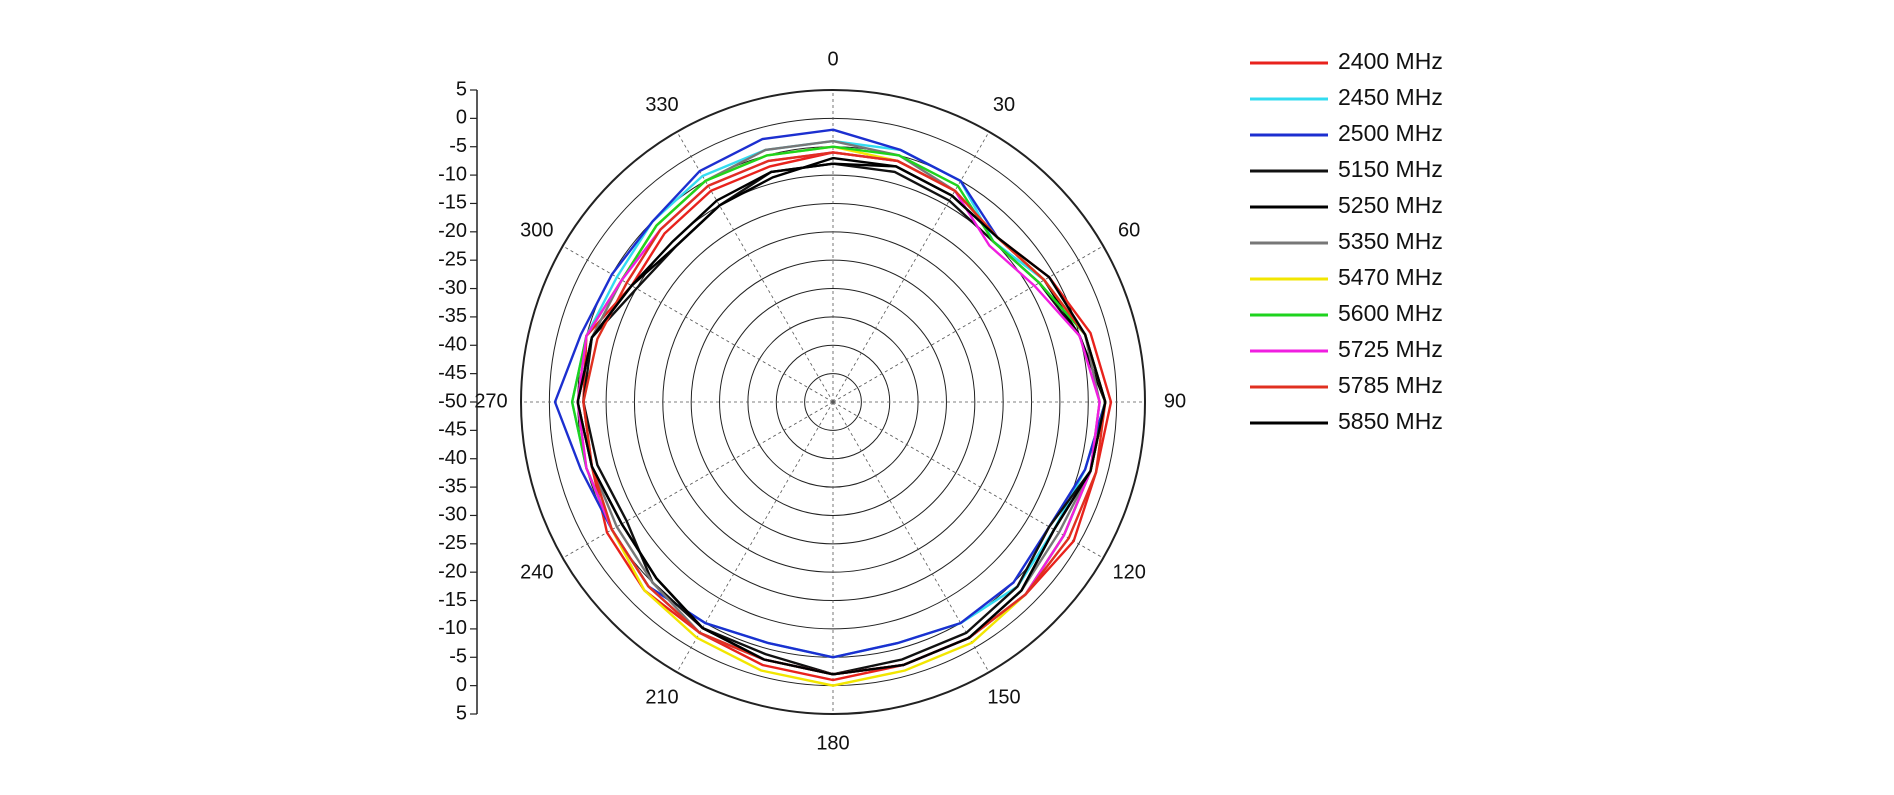 The height and width of the screenshot is (795, 1894). What do you see at coordinates (661, 105) in the screenshot?
I see `theta-tick-label: 330` at bounding box center [661, 105].